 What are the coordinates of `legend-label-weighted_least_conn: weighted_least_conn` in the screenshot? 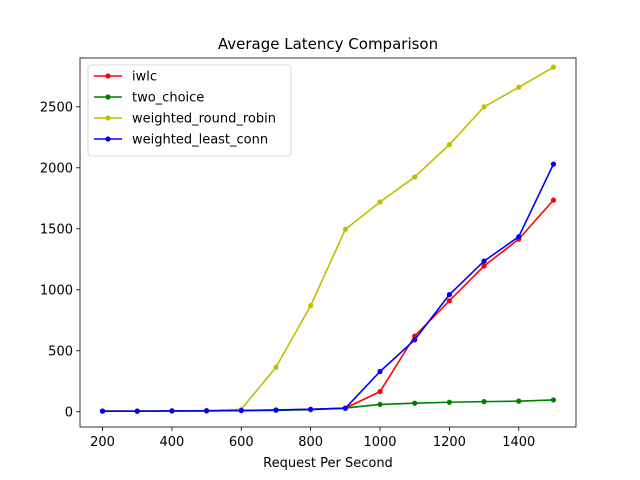 It's located at (200, 140).